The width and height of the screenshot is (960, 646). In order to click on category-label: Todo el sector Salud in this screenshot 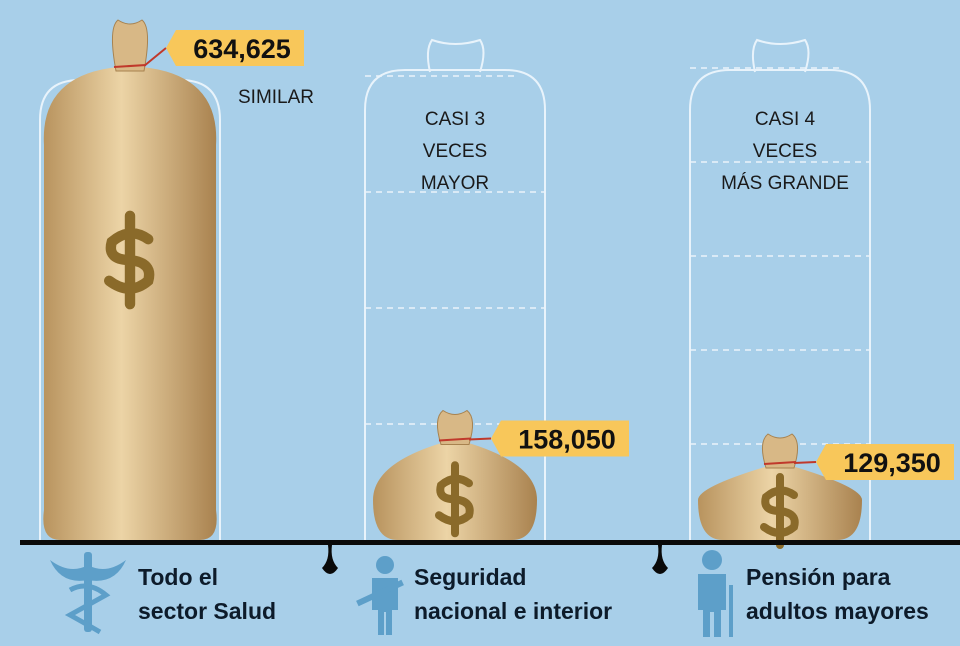, I will do `click(207, 594)`.